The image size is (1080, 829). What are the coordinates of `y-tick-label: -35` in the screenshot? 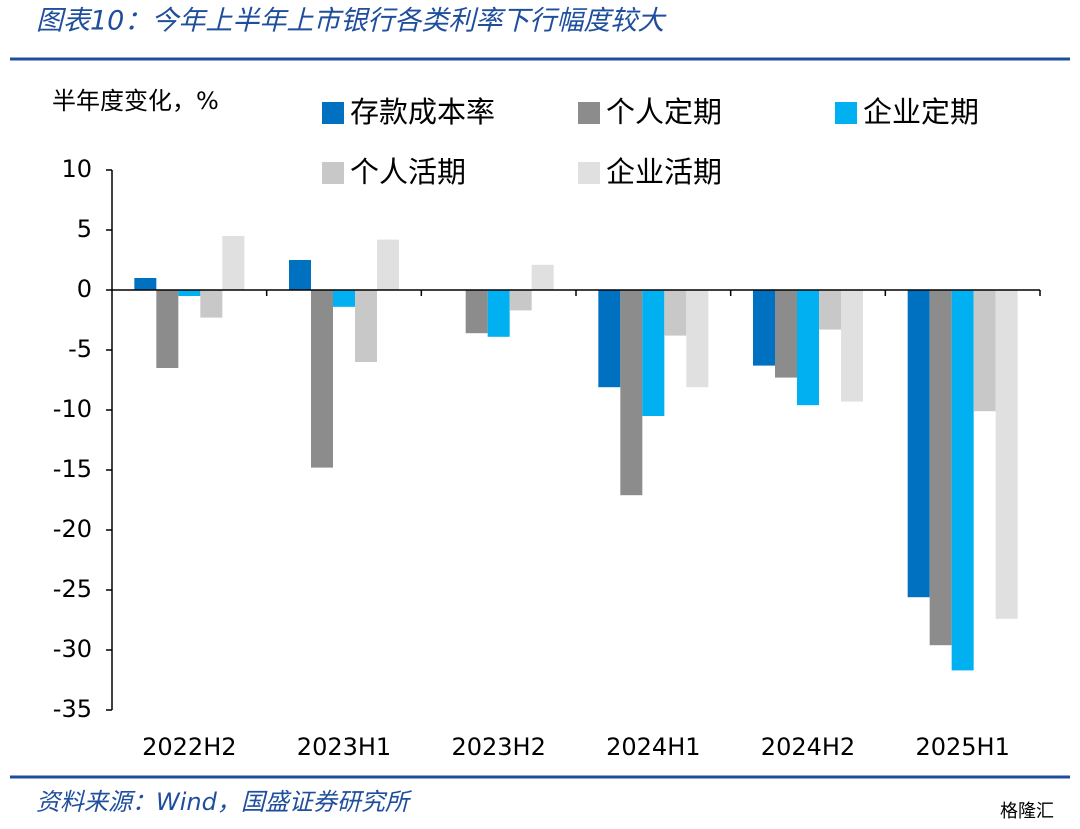 It's located at (72, 709).